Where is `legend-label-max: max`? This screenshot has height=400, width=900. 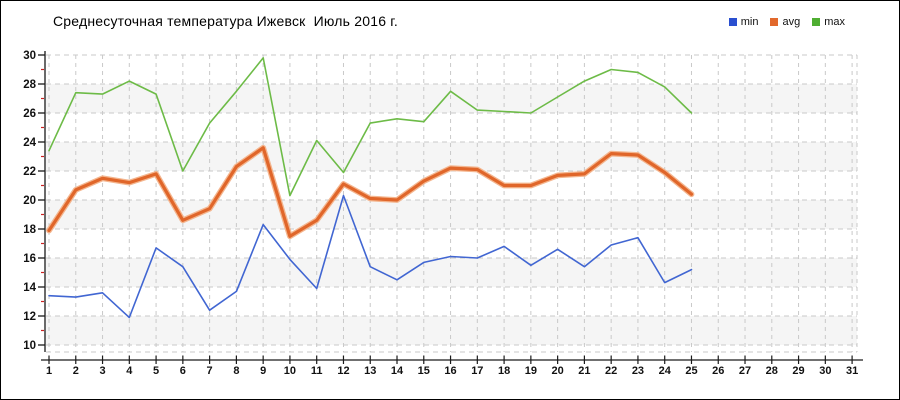 legend-label-max: max is located at coordinates (834, 22).